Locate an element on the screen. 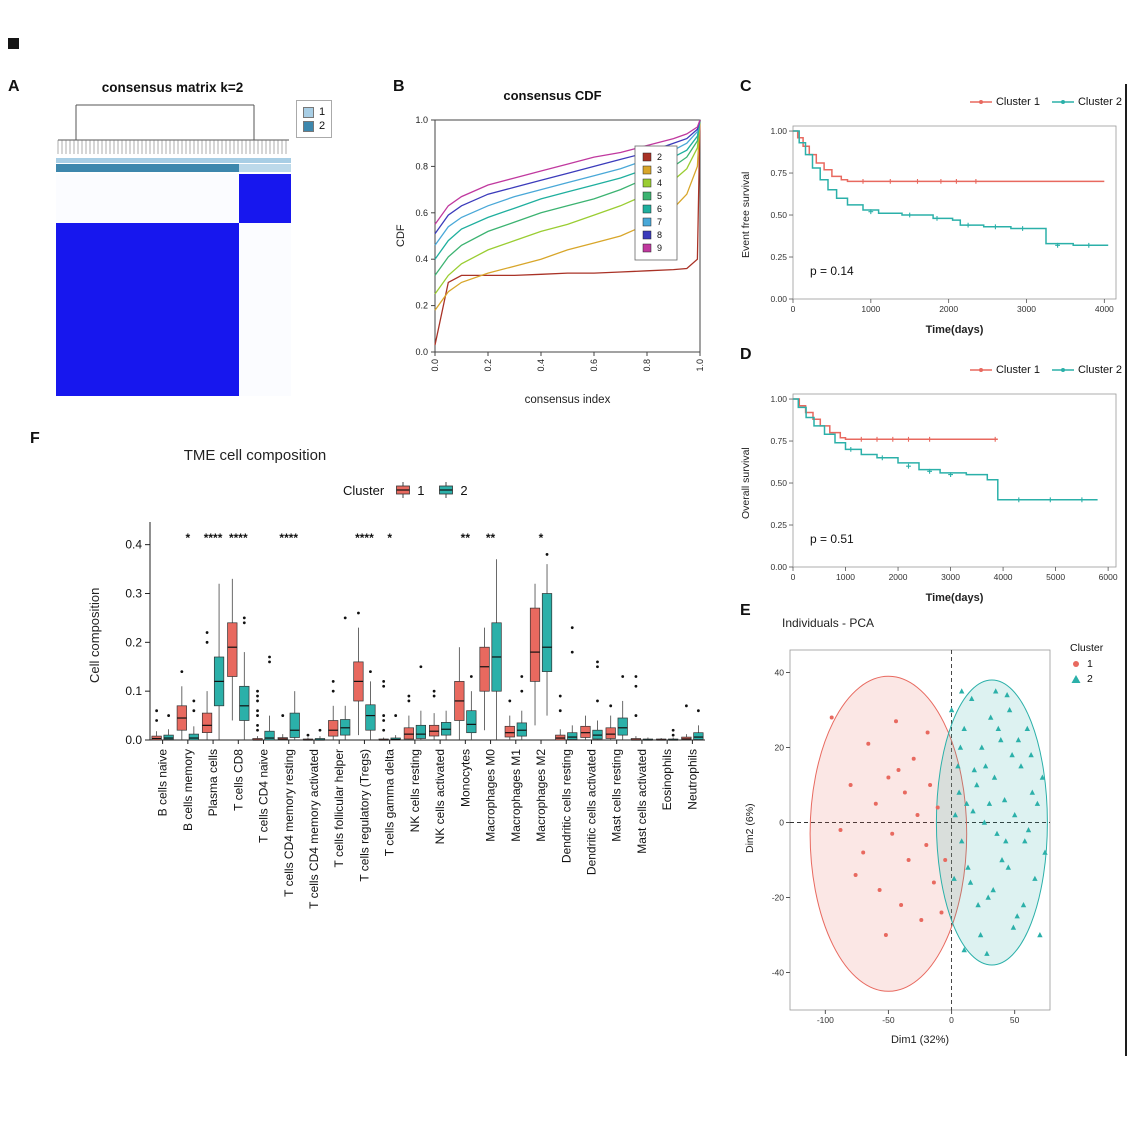  legend-label: Cluster 1 is located at coordinates (1017, 102).